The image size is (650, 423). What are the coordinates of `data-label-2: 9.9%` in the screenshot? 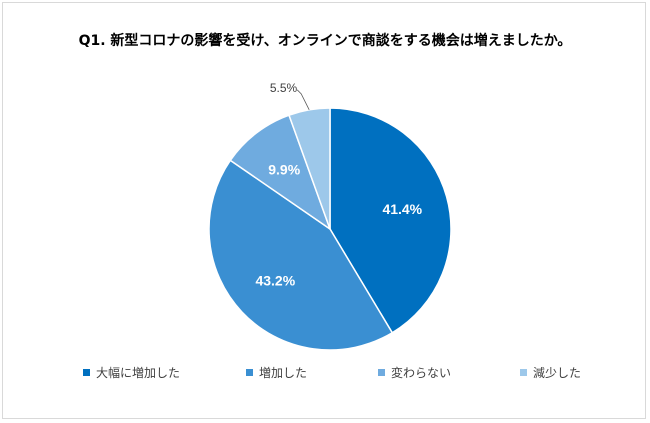 It's located at (284, 170).